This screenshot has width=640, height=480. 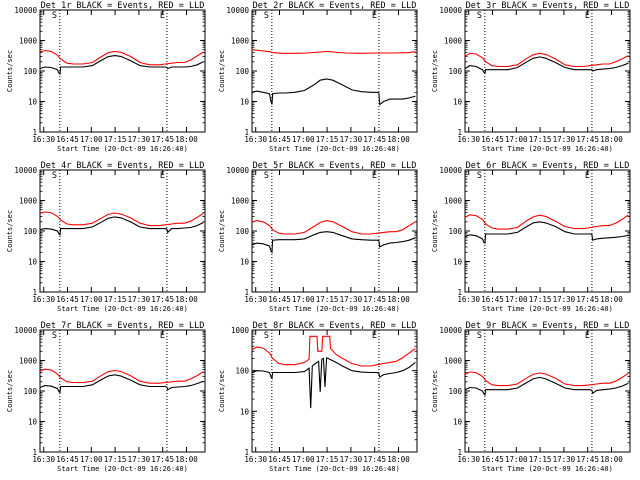 I want to click on panel-title: Det 8r BLACK = Events, RED = LLD, so click(x=335, y=326).